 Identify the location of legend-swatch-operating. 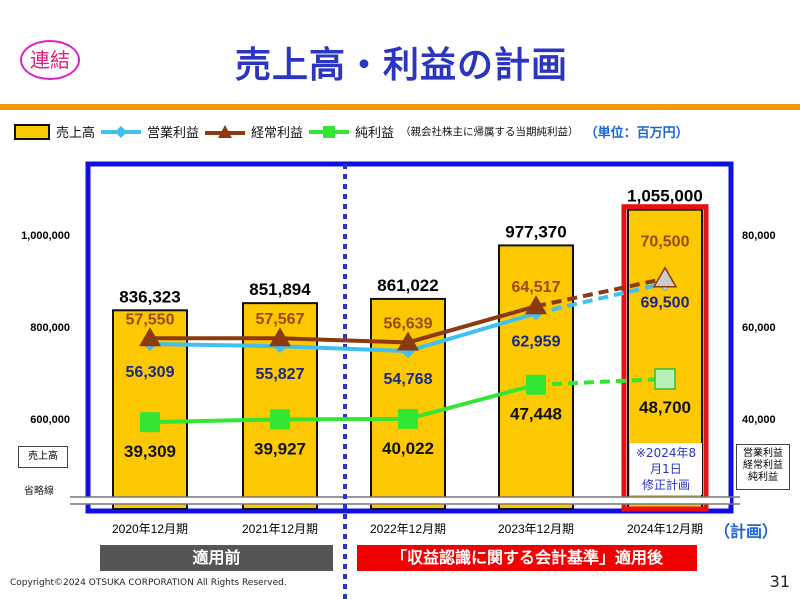
(121, 131).